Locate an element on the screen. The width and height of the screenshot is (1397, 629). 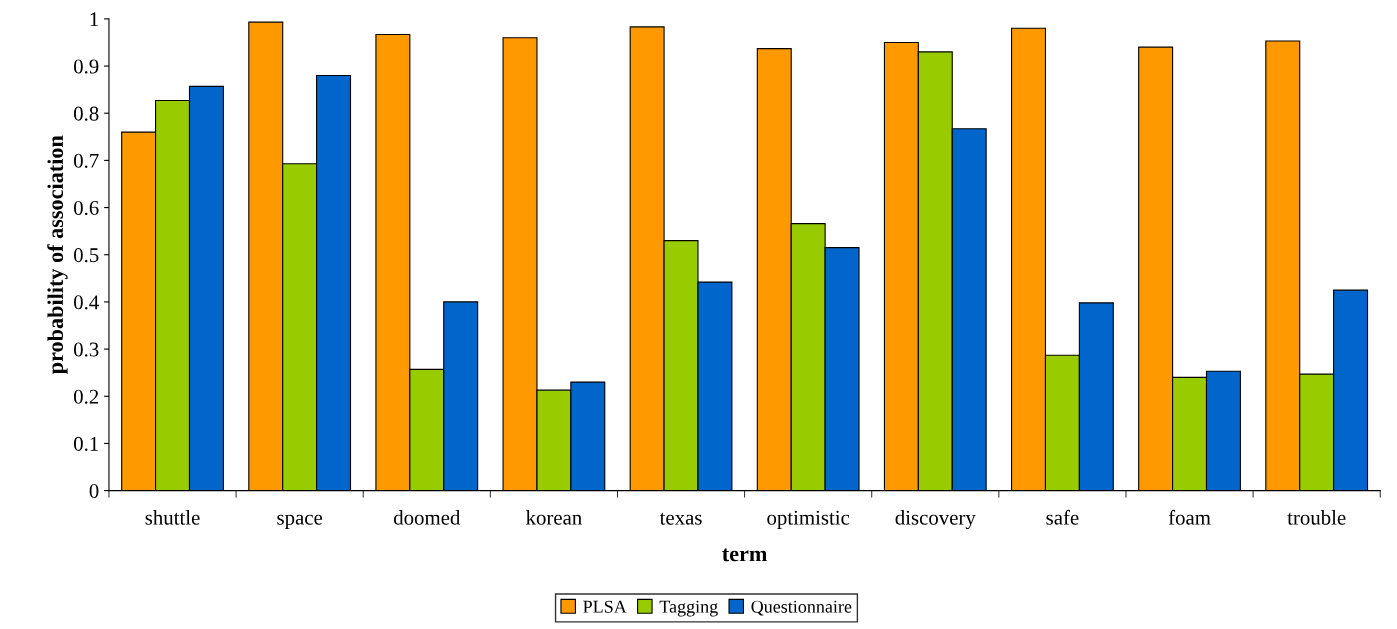
x-tick-label: discovery is located at coordinates (935, 520).